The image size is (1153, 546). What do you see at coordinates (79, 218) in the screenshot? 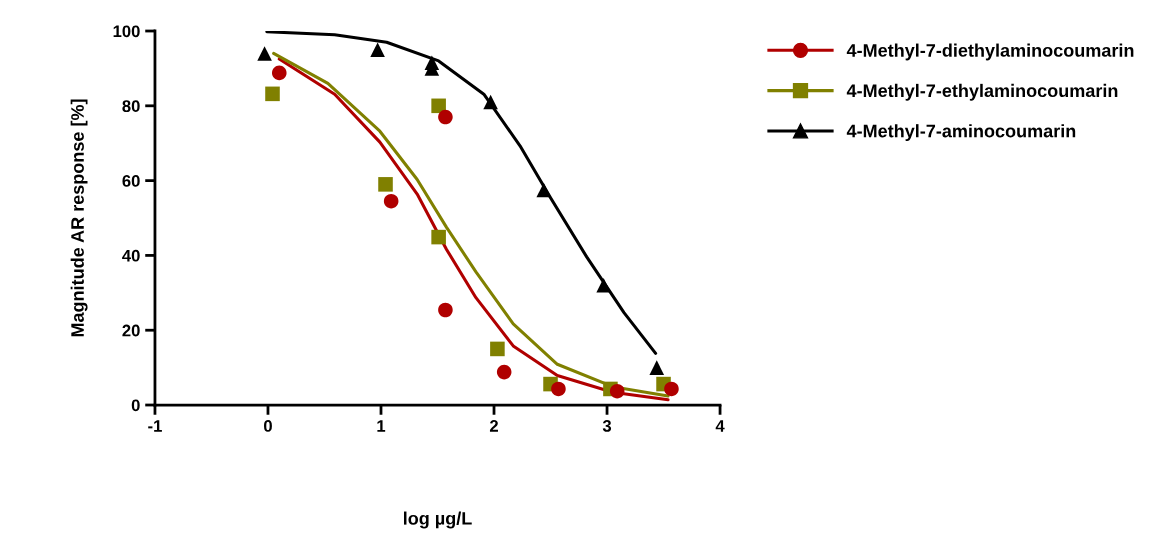
I see `y-axis-title: Magnitude AR response [%]` at bounding box center [79, 218].